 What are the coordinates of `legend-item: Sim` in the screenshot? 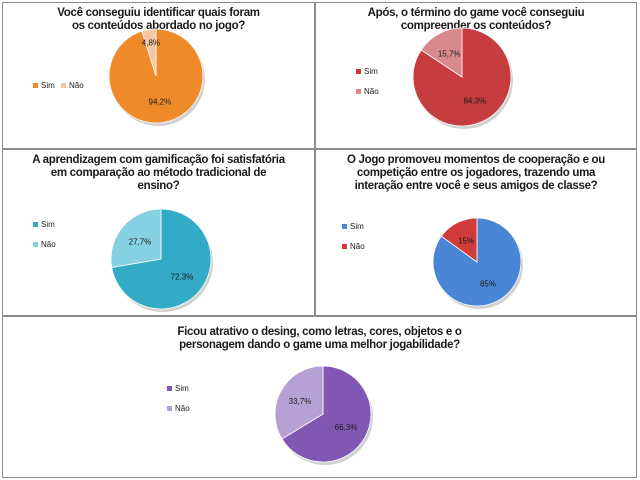 It's located at (47, 86).